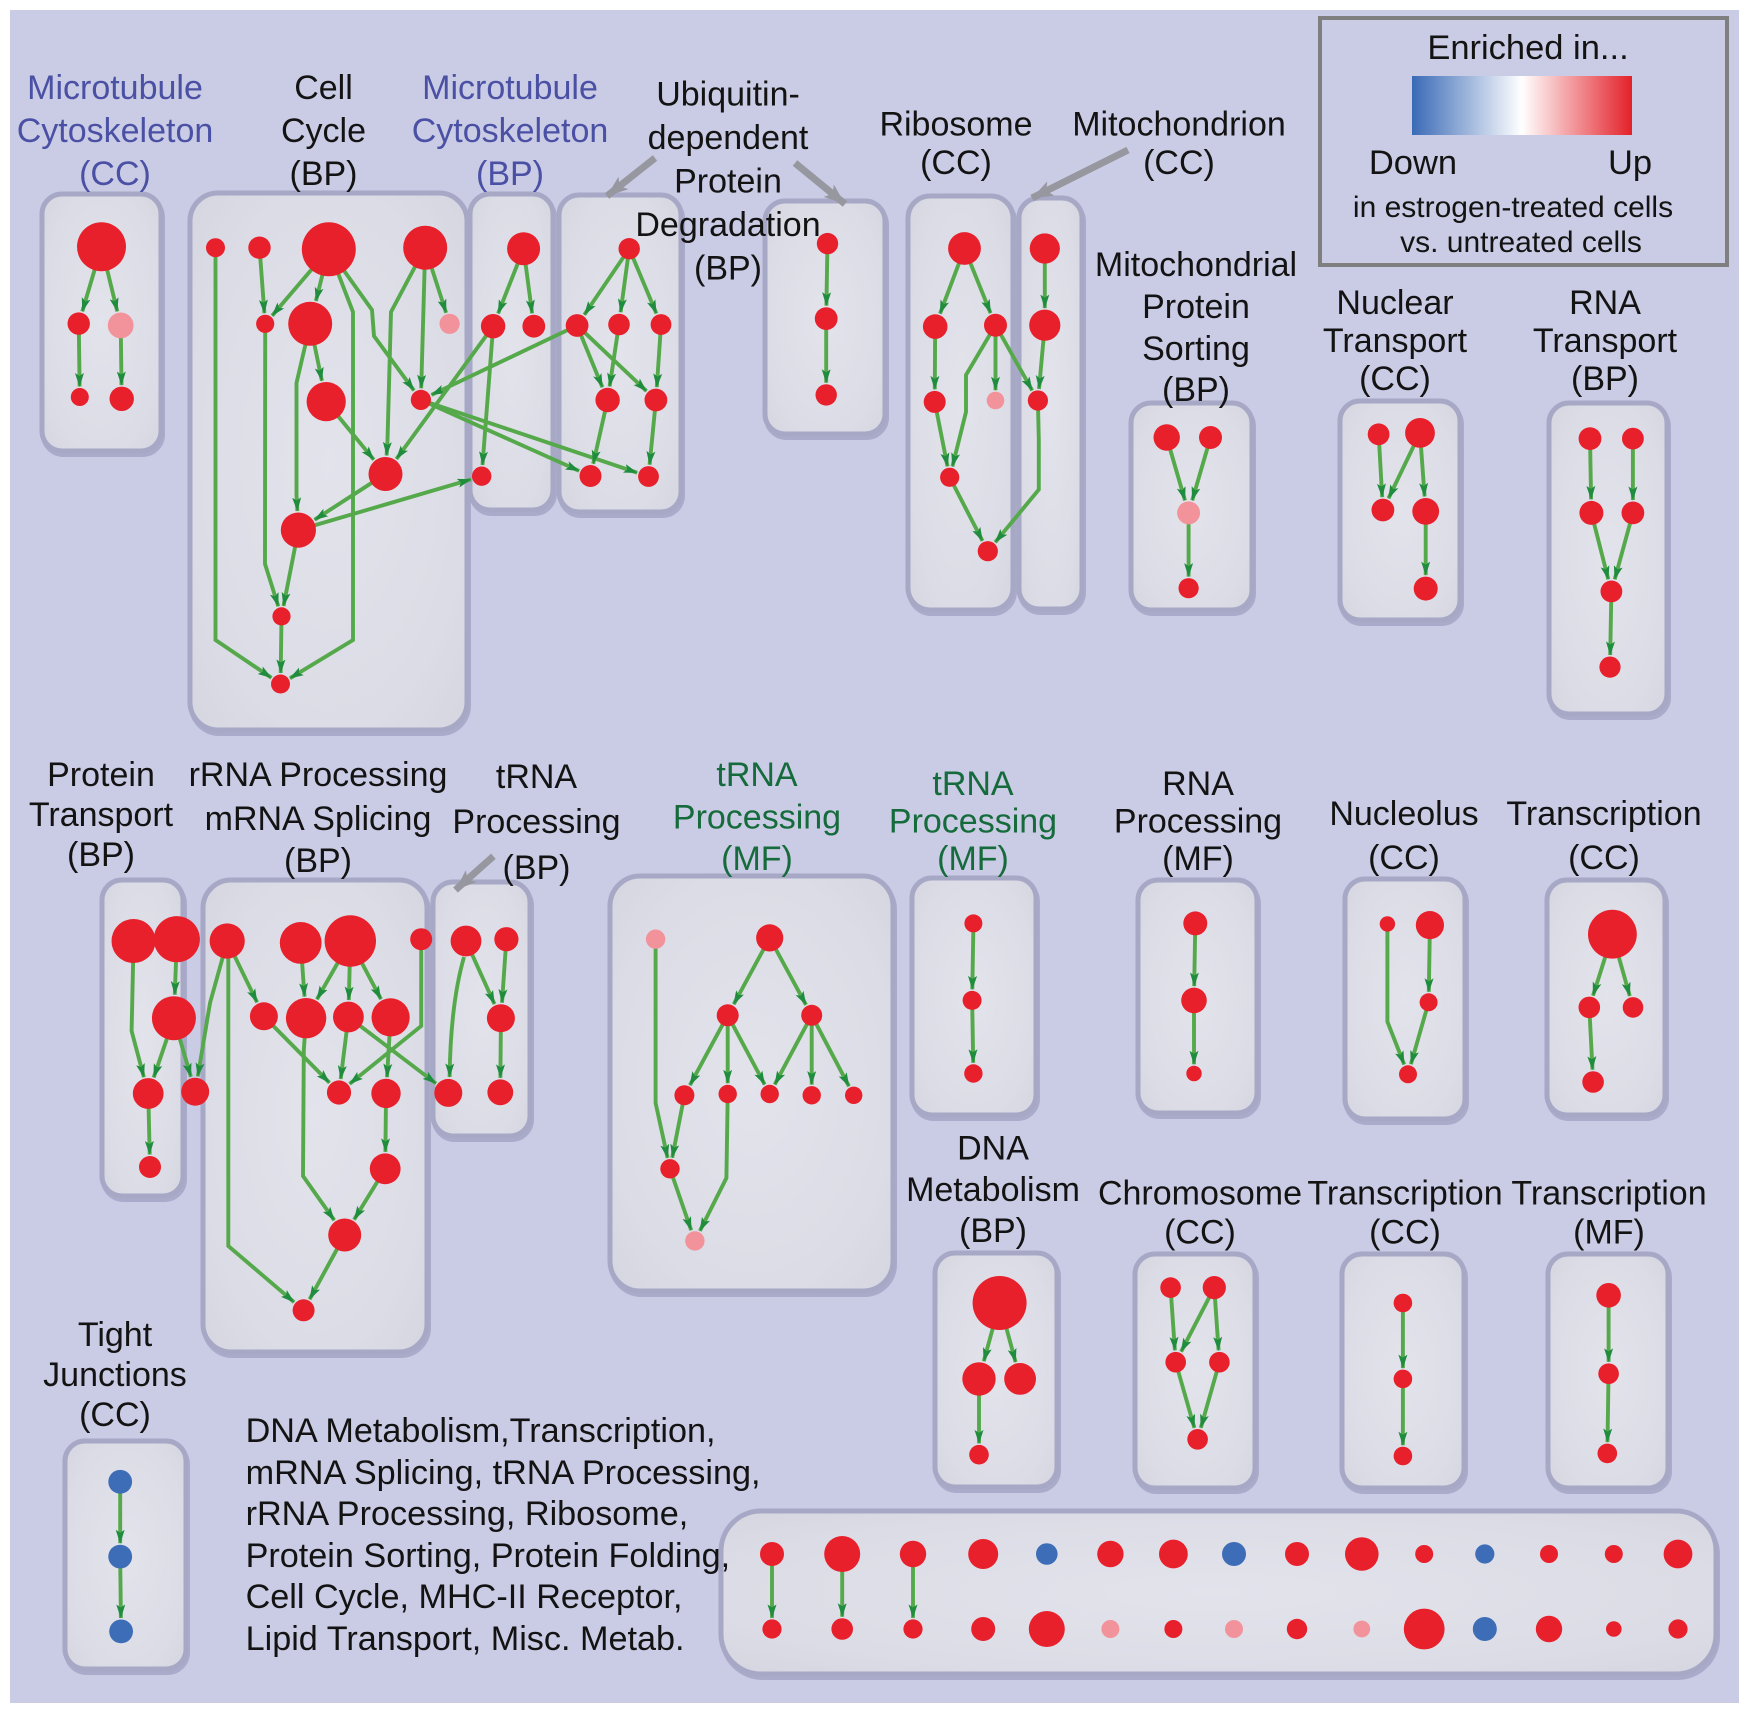 The width and height of the screenshot is (1750, 1715). I want to click on svg-text:Protein Sorting, Protein Foldi: Protein Sorting, Protein Folding,, so click(488, 1556).